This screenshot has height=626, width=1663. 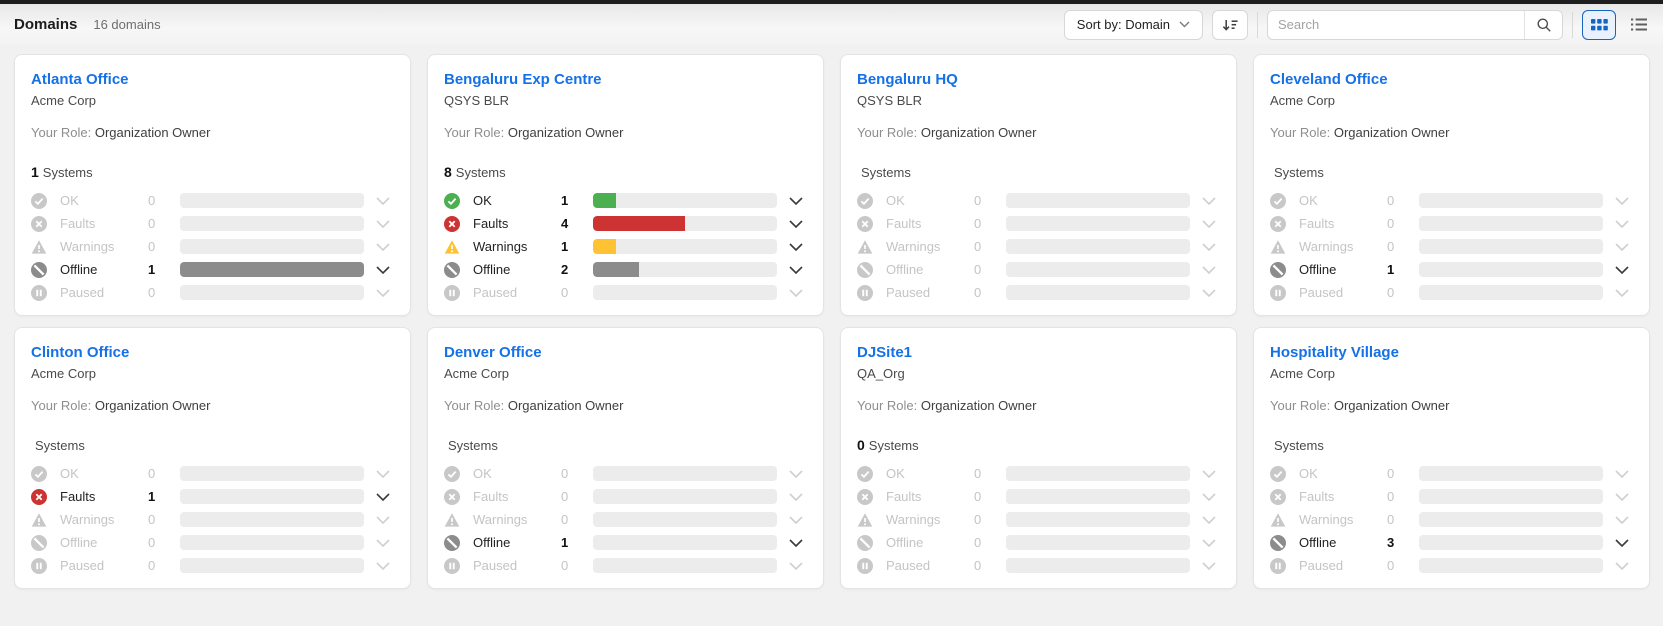 What do you see at coordinates (1133, 24) in the screenshot?
I see `sort-by-dropdown: Sort by: Domain` at bounding box center [1133, 24].